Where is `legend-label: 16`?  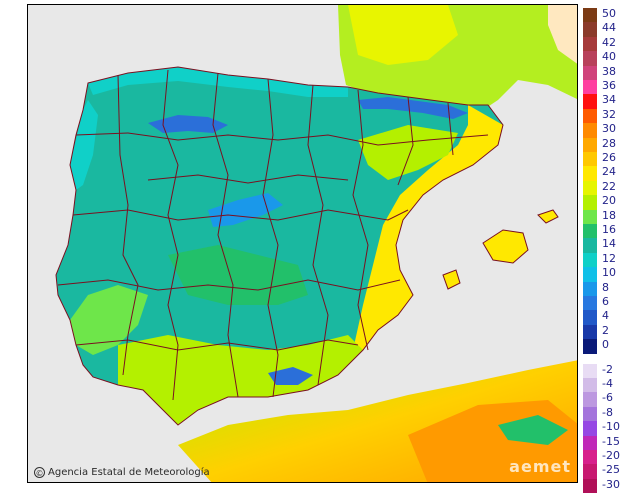 legend-label: 16 is located at coordinates (609, 229).